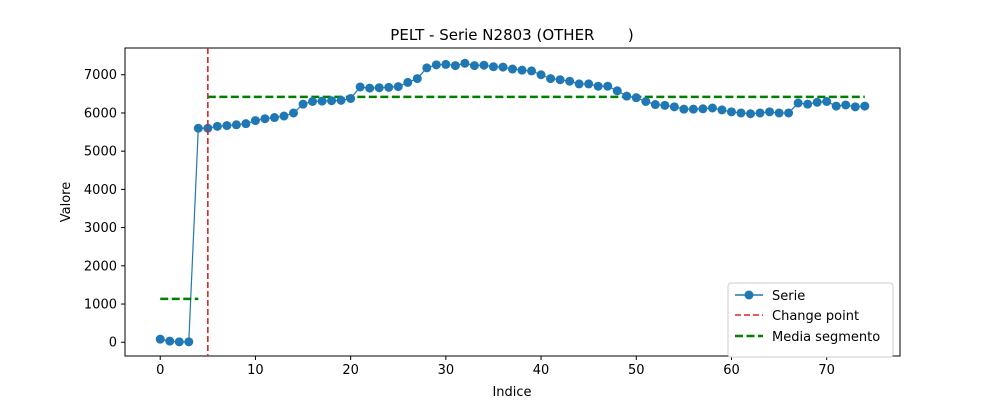 The width and height of the screenshot is (1000, 400). Describe the element at coordinates (100, 305) in the screenshot. I see `y-tick-label: 1000` at that location.